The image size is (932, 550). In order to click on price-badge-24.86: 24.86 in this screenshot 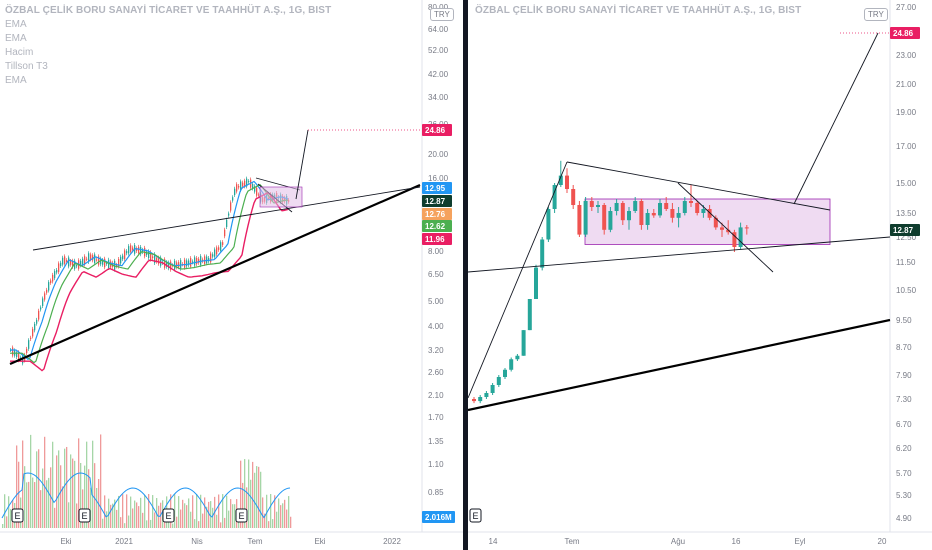, I will do `click(905, 33)`.